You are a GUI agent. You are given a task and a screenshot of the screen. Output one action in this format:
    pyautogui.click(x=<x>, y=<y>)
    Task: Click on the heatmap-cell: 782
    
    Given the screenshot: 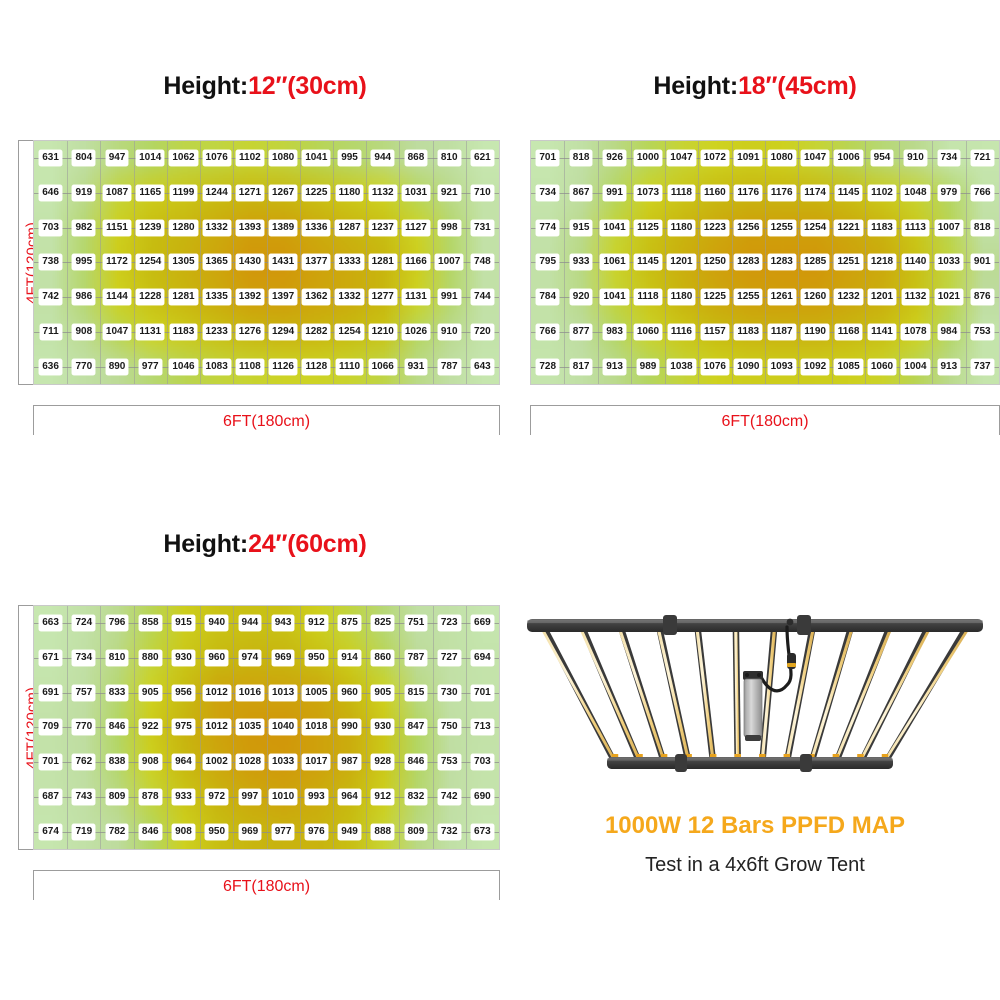 What is the action you would take?
    pyautogui.click(x=116, y=831)
    